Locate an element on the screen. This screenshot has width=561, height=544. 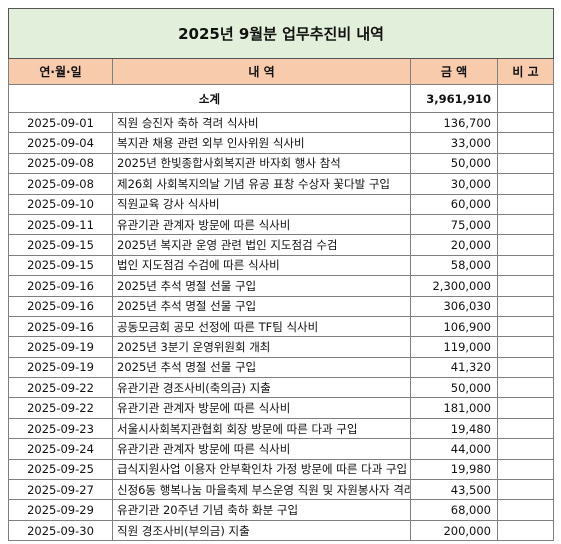
header-cell: 비 고 is located at coordinates (525, 71).